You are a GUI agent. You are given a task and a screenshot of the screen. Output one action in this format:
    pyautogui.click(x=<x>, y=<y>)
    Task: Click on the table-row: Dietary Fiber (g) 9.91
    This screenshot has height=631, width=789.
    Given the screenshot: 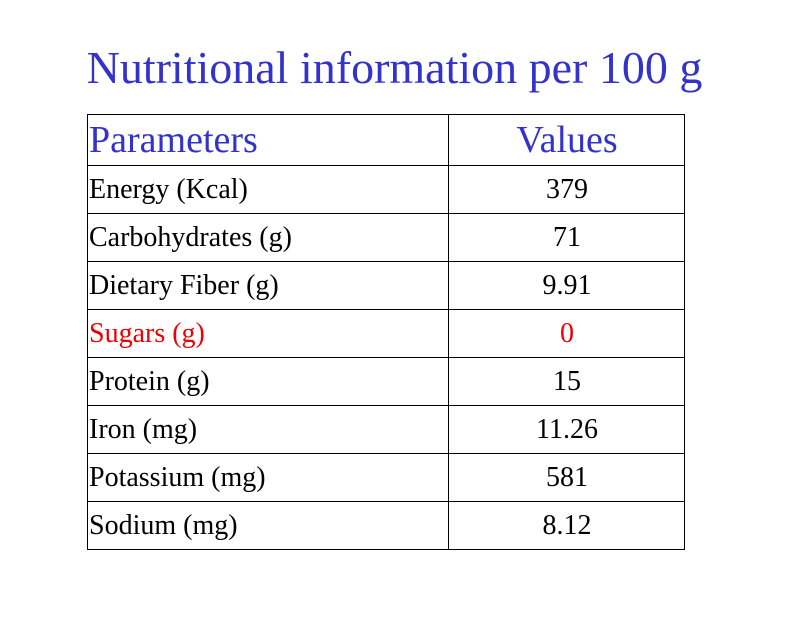 What is the action you would take?
    pyautogui.click(x=386, y=285)
    